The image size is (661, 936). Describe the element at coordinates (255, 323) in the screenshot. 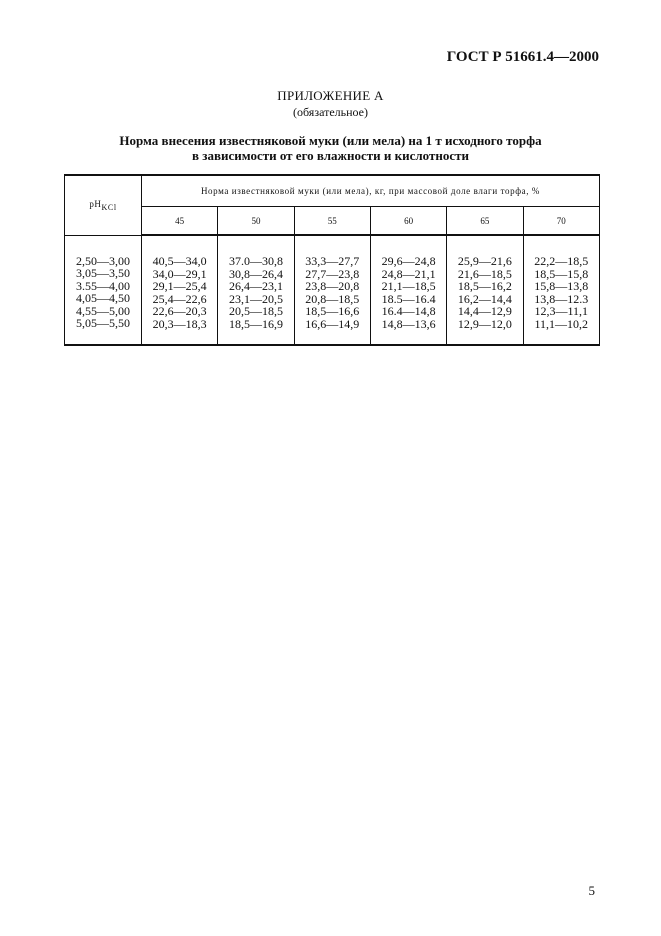

I see `table-cell: 18,5—16,9` at that location.